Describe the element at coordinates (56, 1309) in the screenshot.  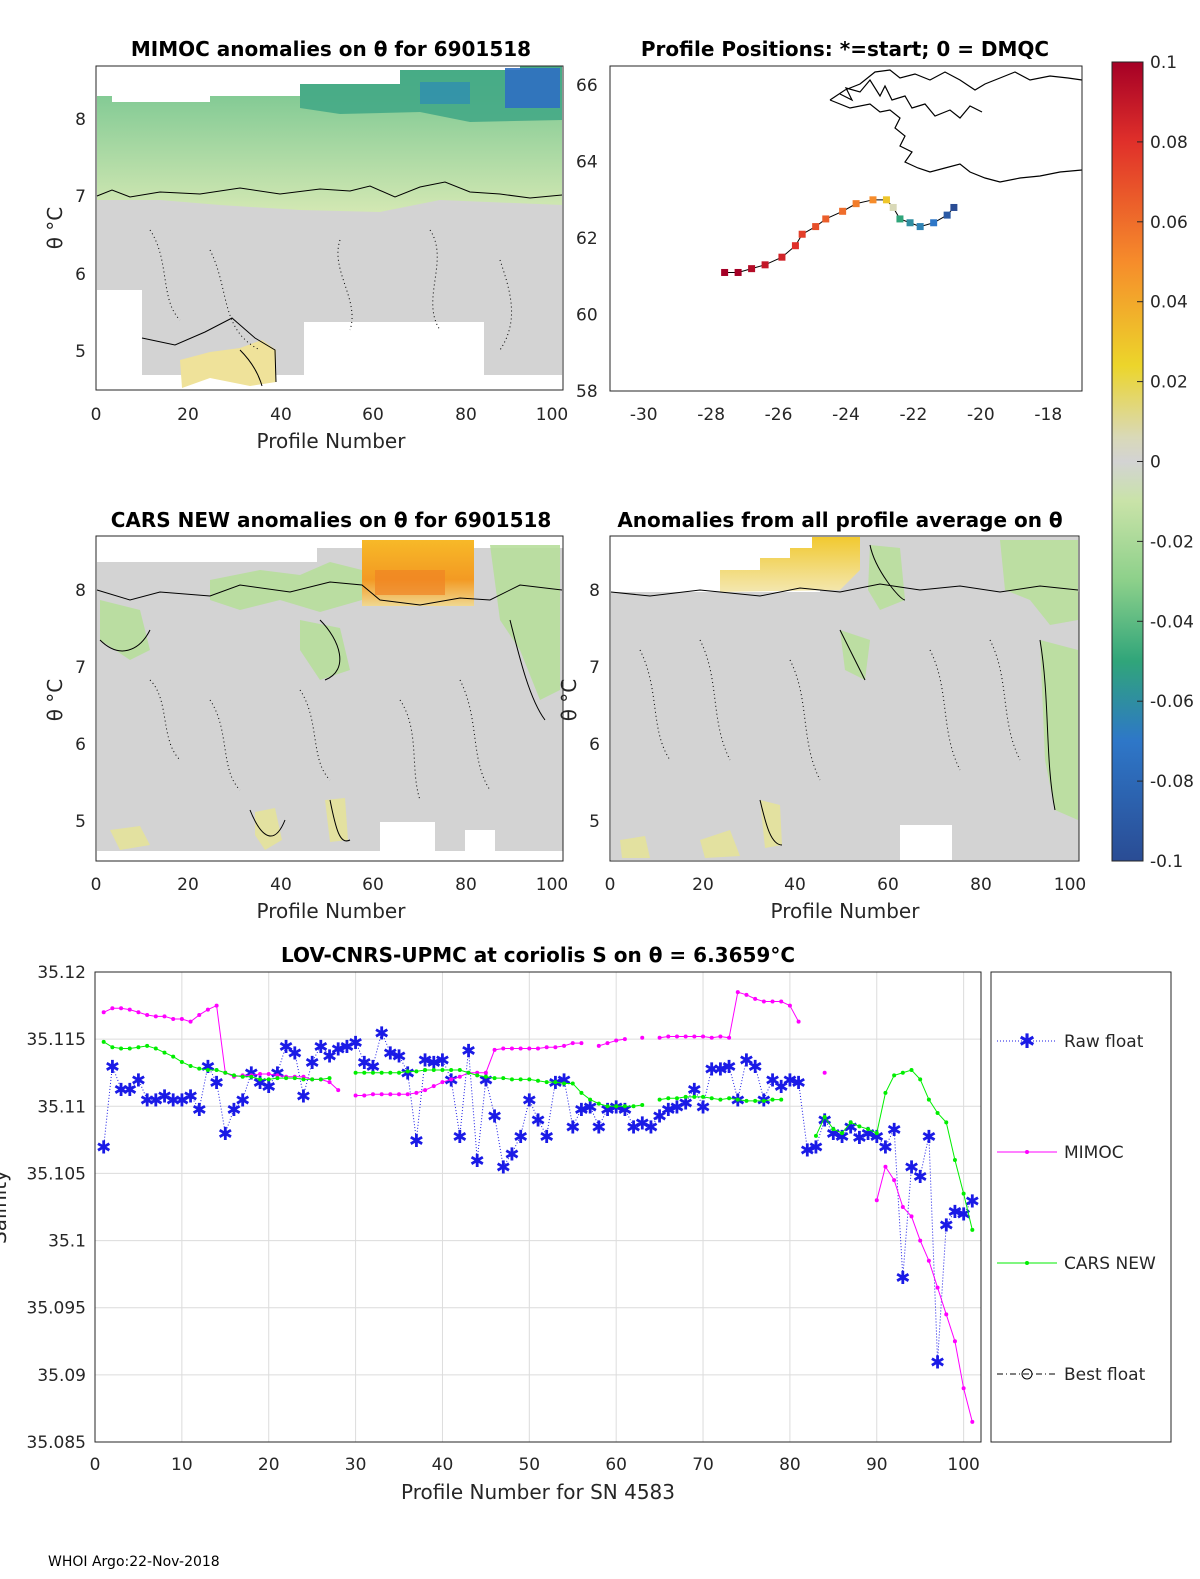
I see `salinity-ytick: 35.095` at that location.